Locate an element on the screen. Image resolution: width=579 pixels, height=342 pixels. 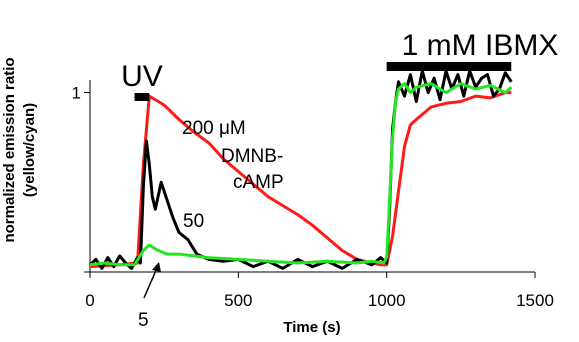
red-series-label-line2: DMNB- is located at coordinates (252, 156).